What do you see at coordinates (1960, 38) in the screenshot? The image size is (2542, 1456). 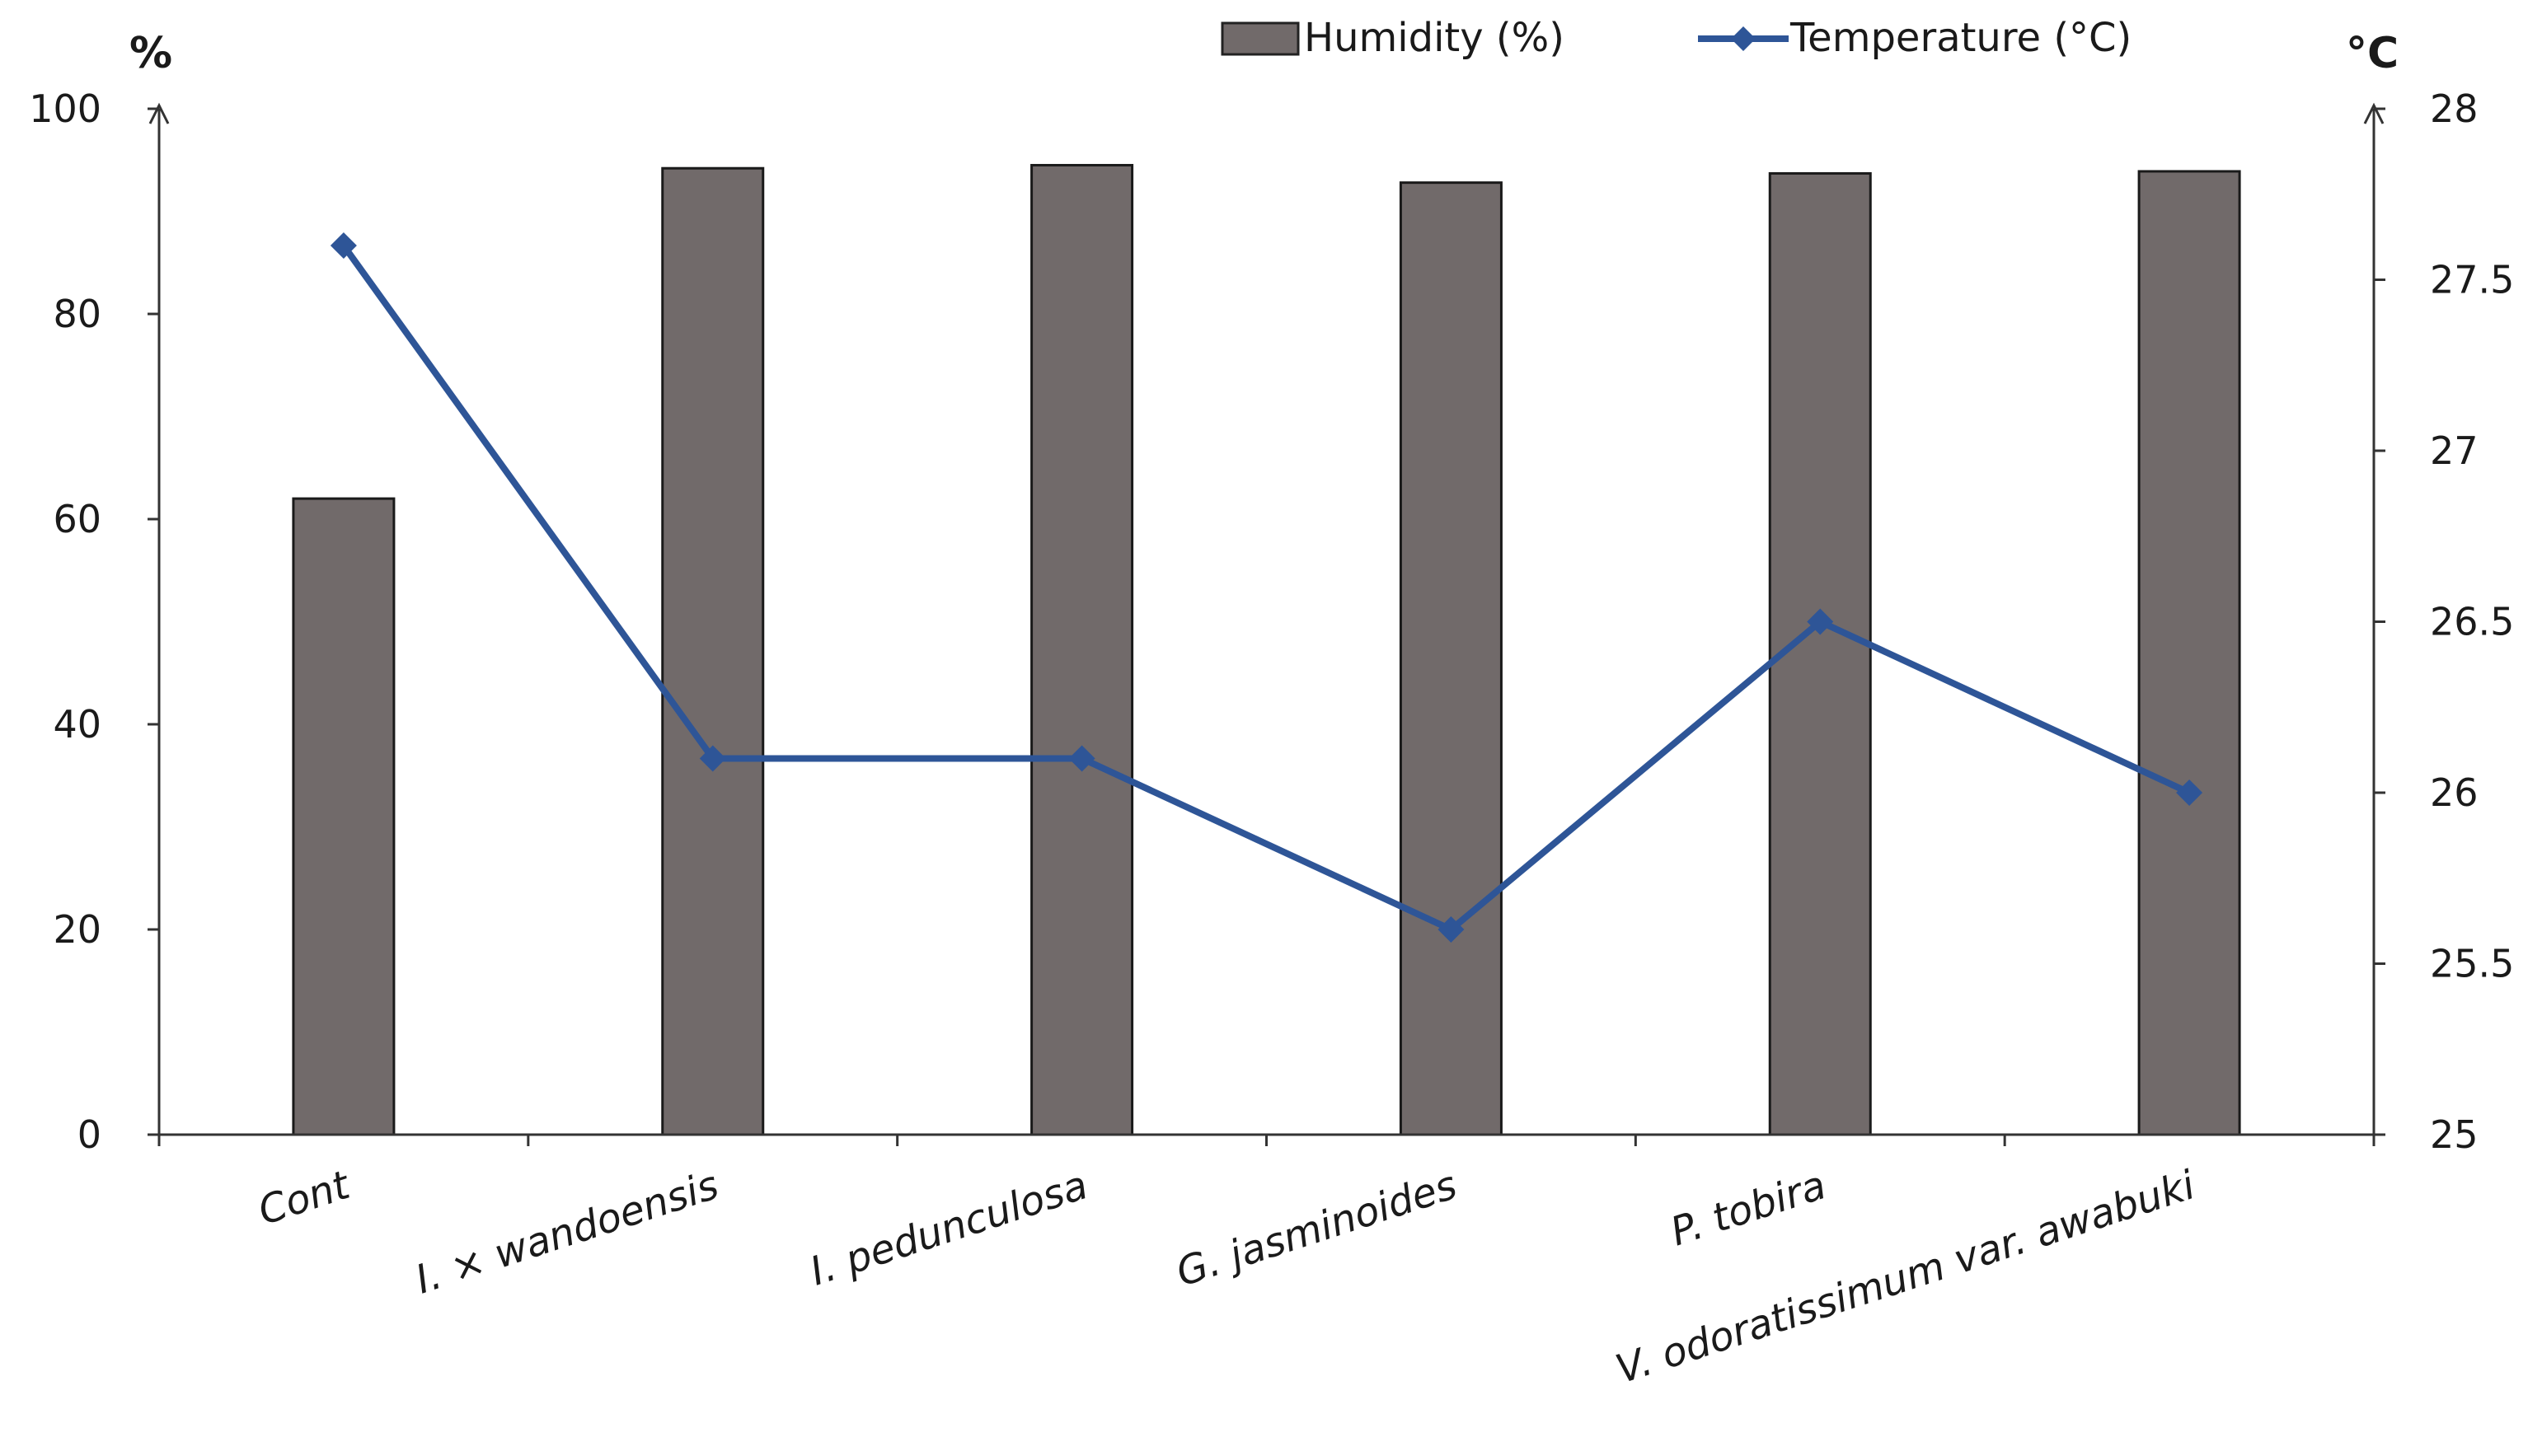 I see `legend-temperature-label: Temperature (°C)` at bounding box center [1960, 38].